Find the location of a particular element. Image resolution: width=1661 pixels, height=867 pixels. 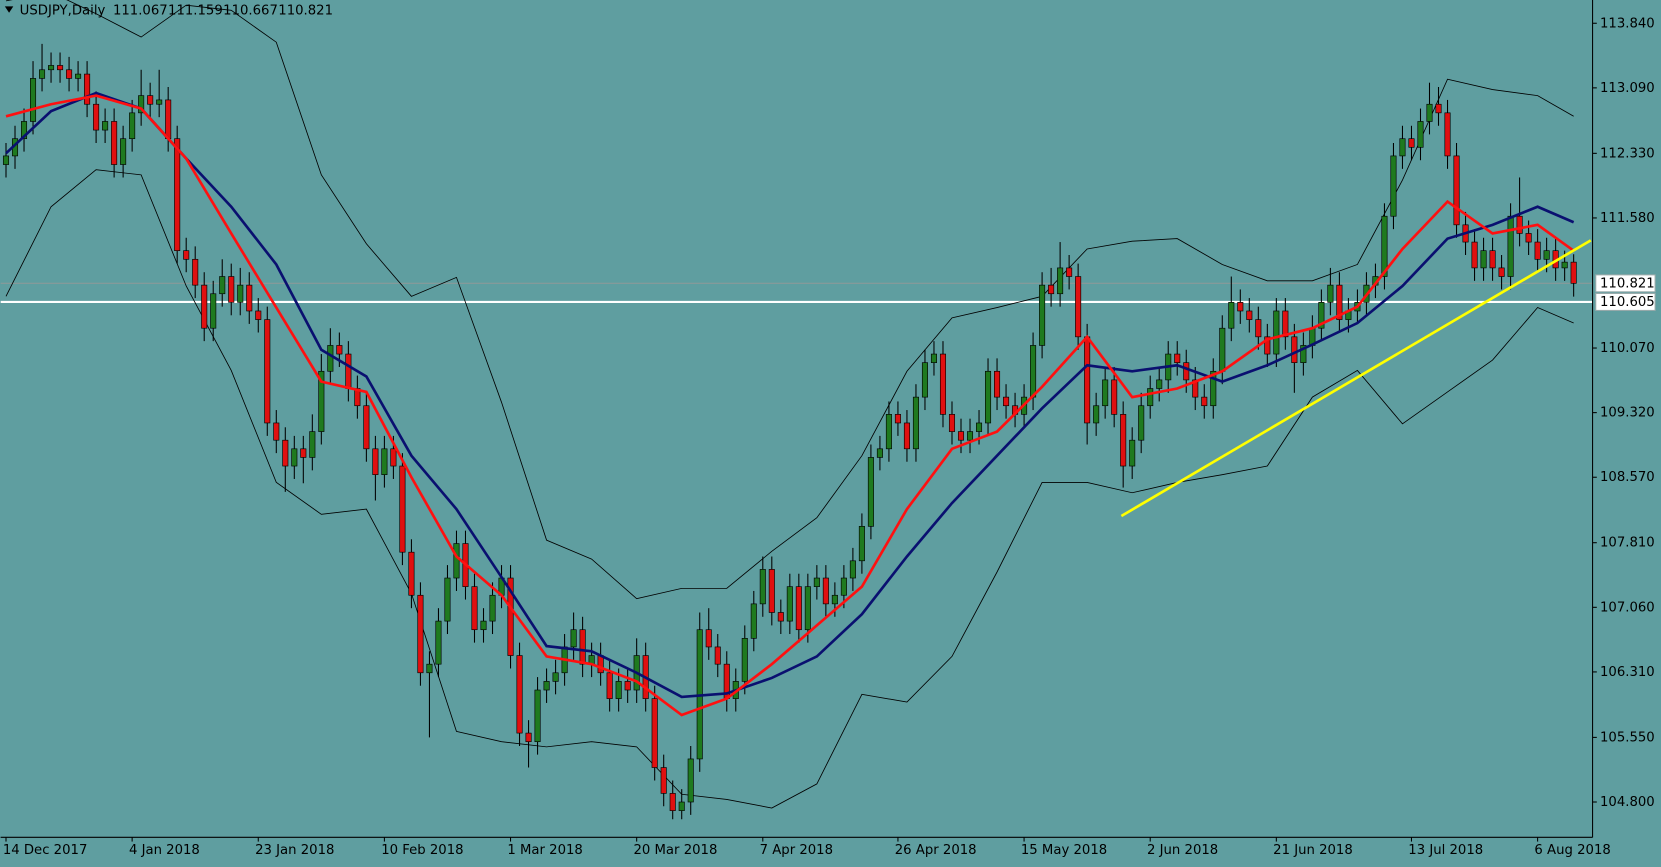

menu-triangle is located at coordinates (9, 9).